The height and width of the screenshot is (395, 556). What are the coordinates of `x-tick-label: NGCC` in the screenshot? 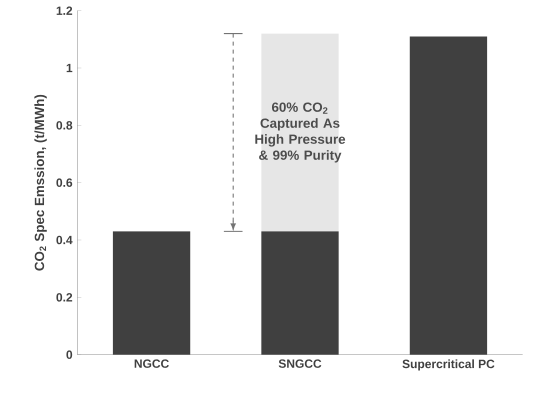 It's located at (151, 364).